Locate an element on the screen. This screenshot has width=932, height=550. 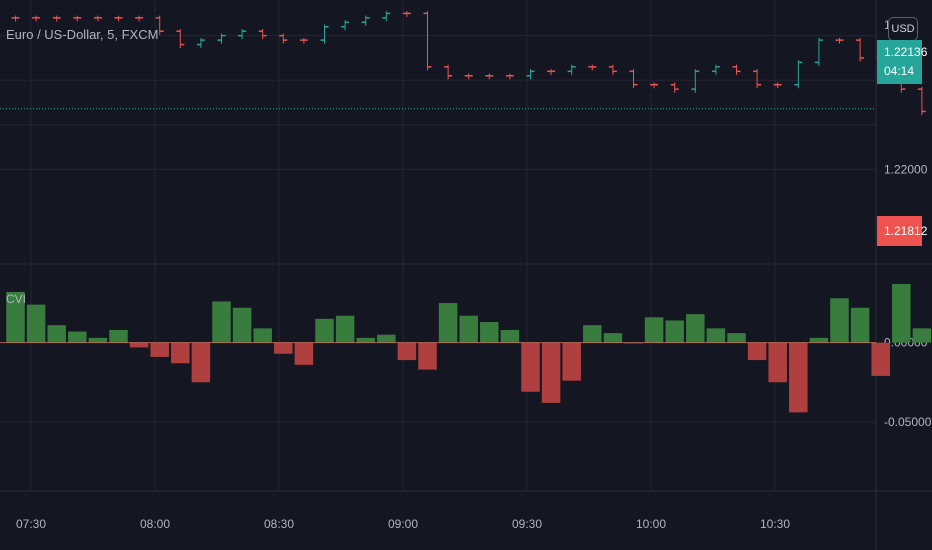
indicator-name: CVI is located at coordinates (16, 299).